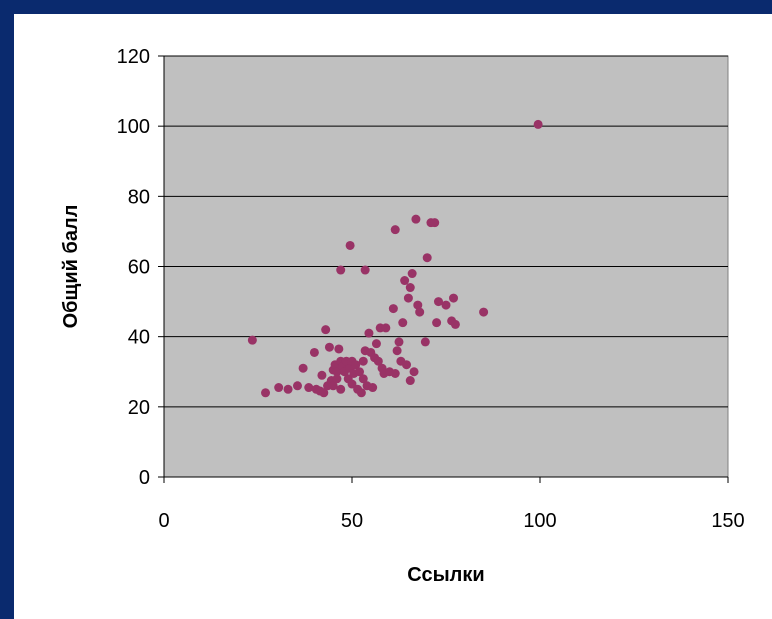 This screenshot has width=772, height=619. I want to click on x-tick-label: 100, so click(539, 521).